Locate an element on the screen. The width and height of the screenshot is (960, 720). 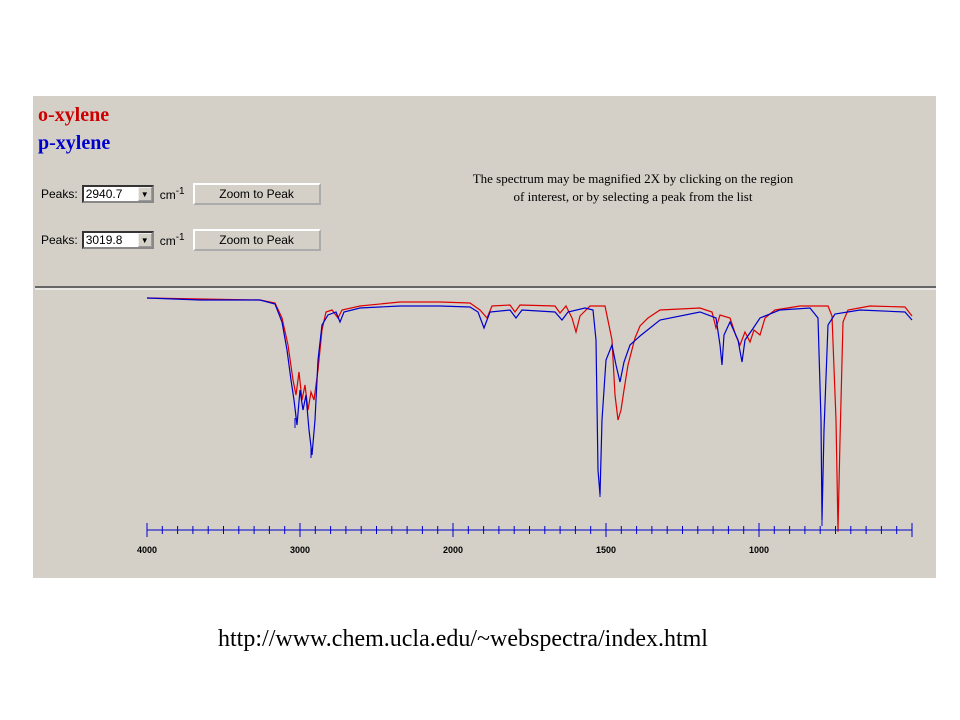
peak-select: 3019.8 ▼ is located at coordinates (117, 240).